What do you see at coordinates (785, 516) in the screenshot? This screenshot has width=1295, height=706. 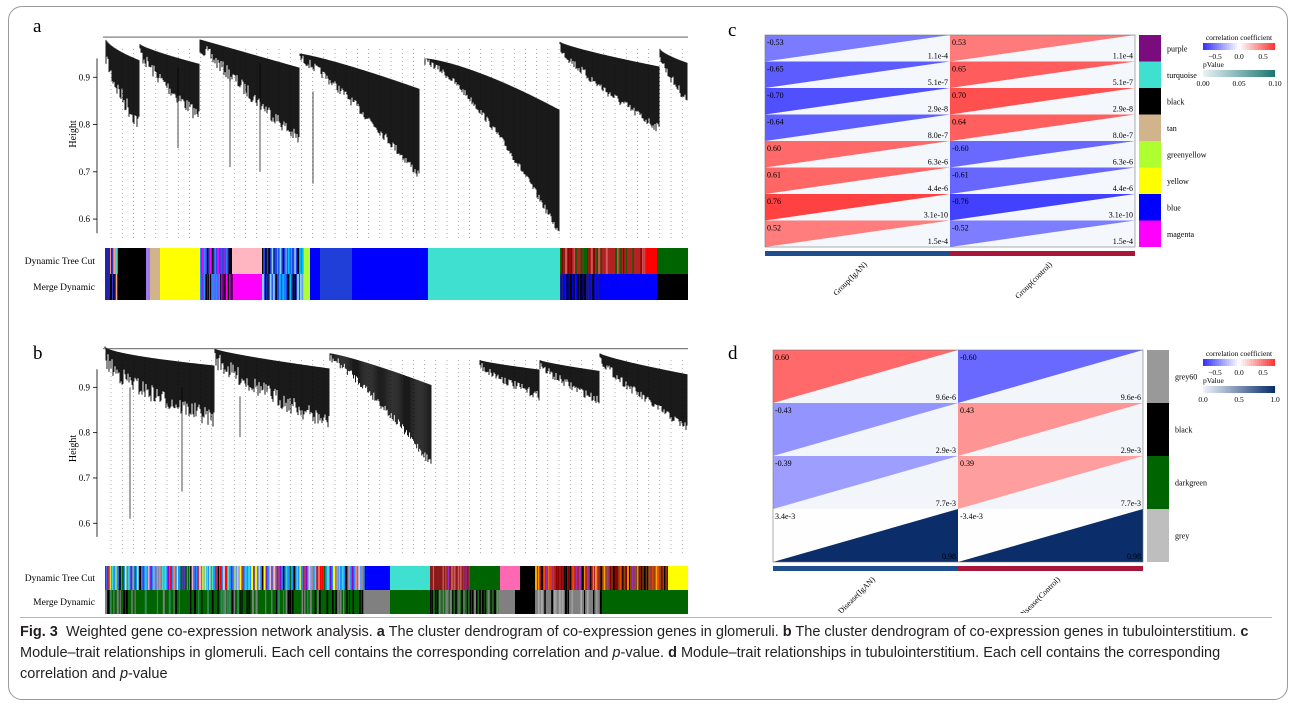 I see `correlation-label: 3.4e-3` at bounding box center [785, 516].